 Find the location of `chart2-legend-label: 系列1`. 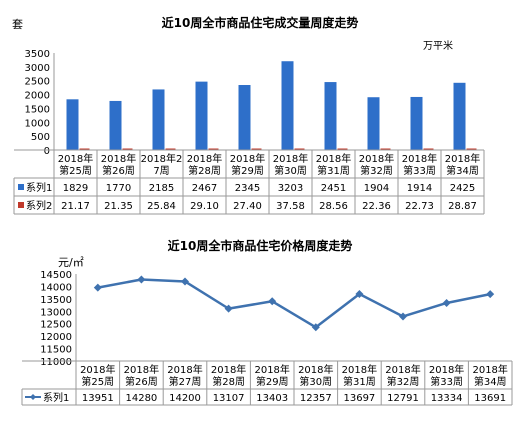

chart2-legend-label: 系列1 is located at coordinates (56, 397).